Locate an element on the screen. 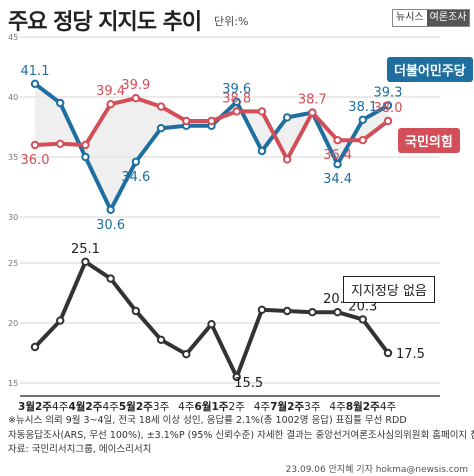  credit-line: 23.09.06 안지혜 기자 hokma@newsis.com is located at coordinates (376, 470).